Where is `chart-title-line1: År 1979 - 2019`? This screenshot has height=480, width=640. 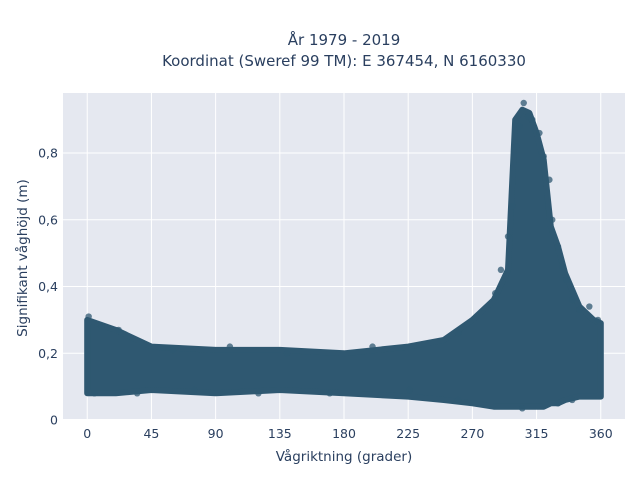 chart-title-line1: År 1979 - 2019 is located at coordinates (344, 39).